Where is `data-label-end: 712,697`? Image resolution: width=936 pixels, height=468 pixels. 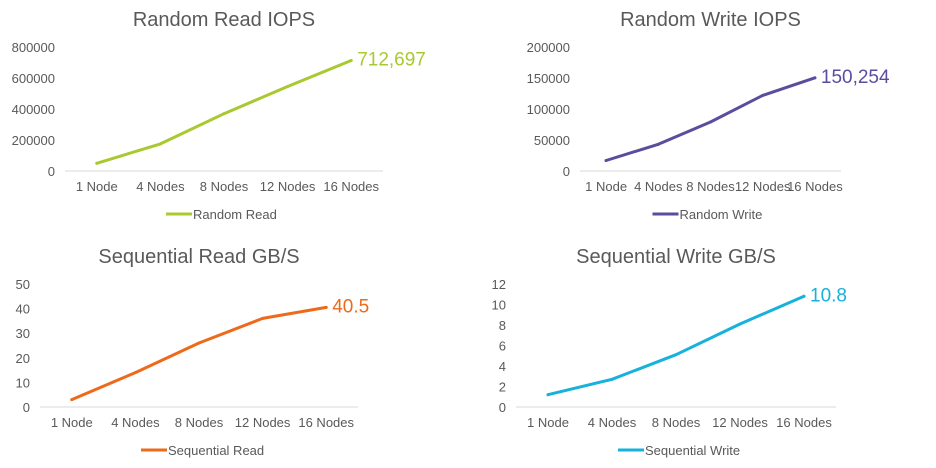
data-label-end: 712,697 is located at coordinates (391, 60).